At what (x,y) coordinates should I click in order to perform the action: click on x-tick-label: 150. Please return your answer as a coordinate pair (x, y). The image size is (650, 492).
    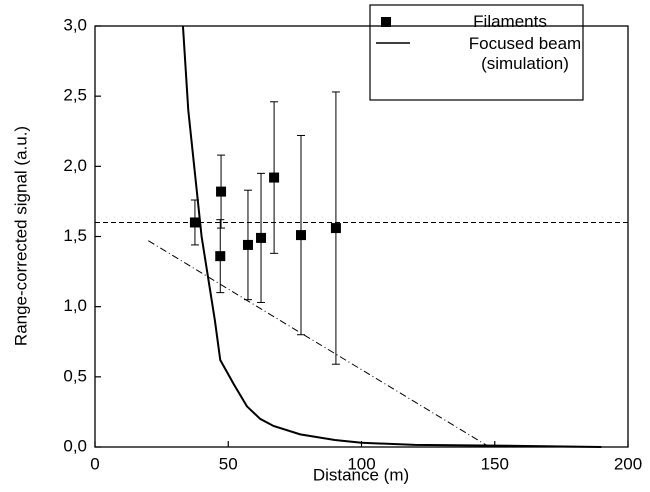
    Looking at the image, I should click on (495, 463).